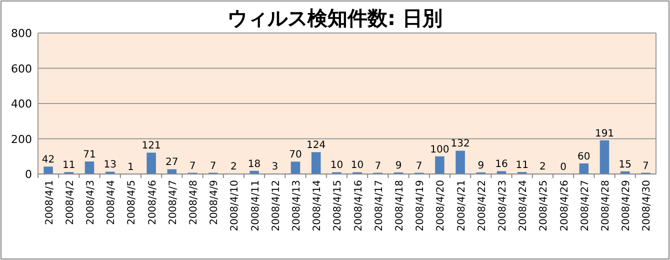 The height and width of the screenshot is (260, 670). Describe the element at coordinates (358, 206) in the screenshot. I see `x-tick-label: 2008/4/16` at that location.